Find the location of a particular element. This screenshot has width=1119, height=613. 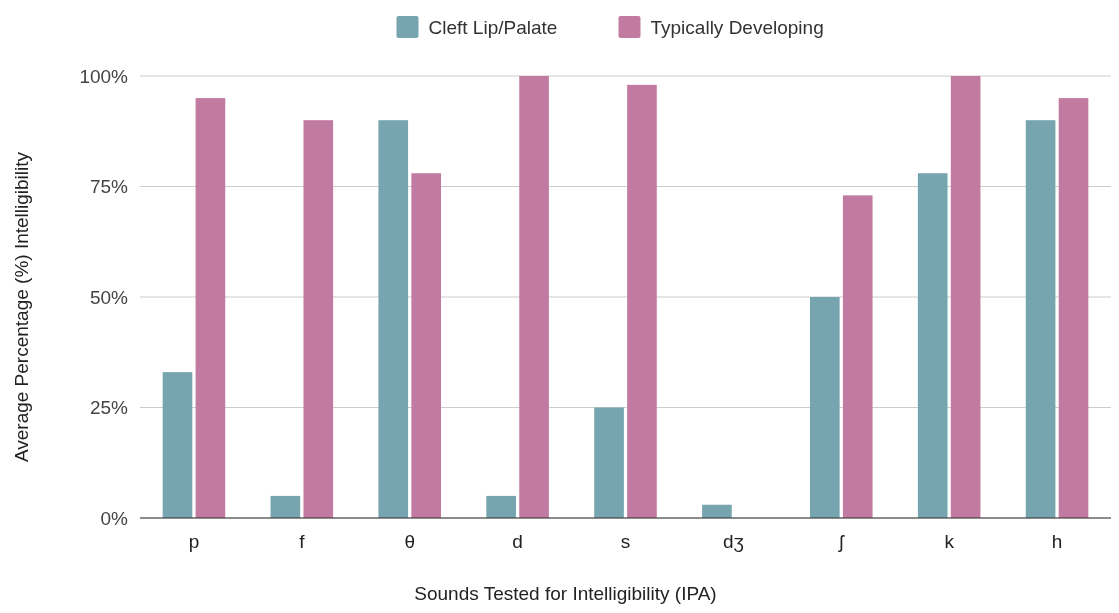

legend-label: Cleft Lip/Palate is located at coordinates (493, 27).